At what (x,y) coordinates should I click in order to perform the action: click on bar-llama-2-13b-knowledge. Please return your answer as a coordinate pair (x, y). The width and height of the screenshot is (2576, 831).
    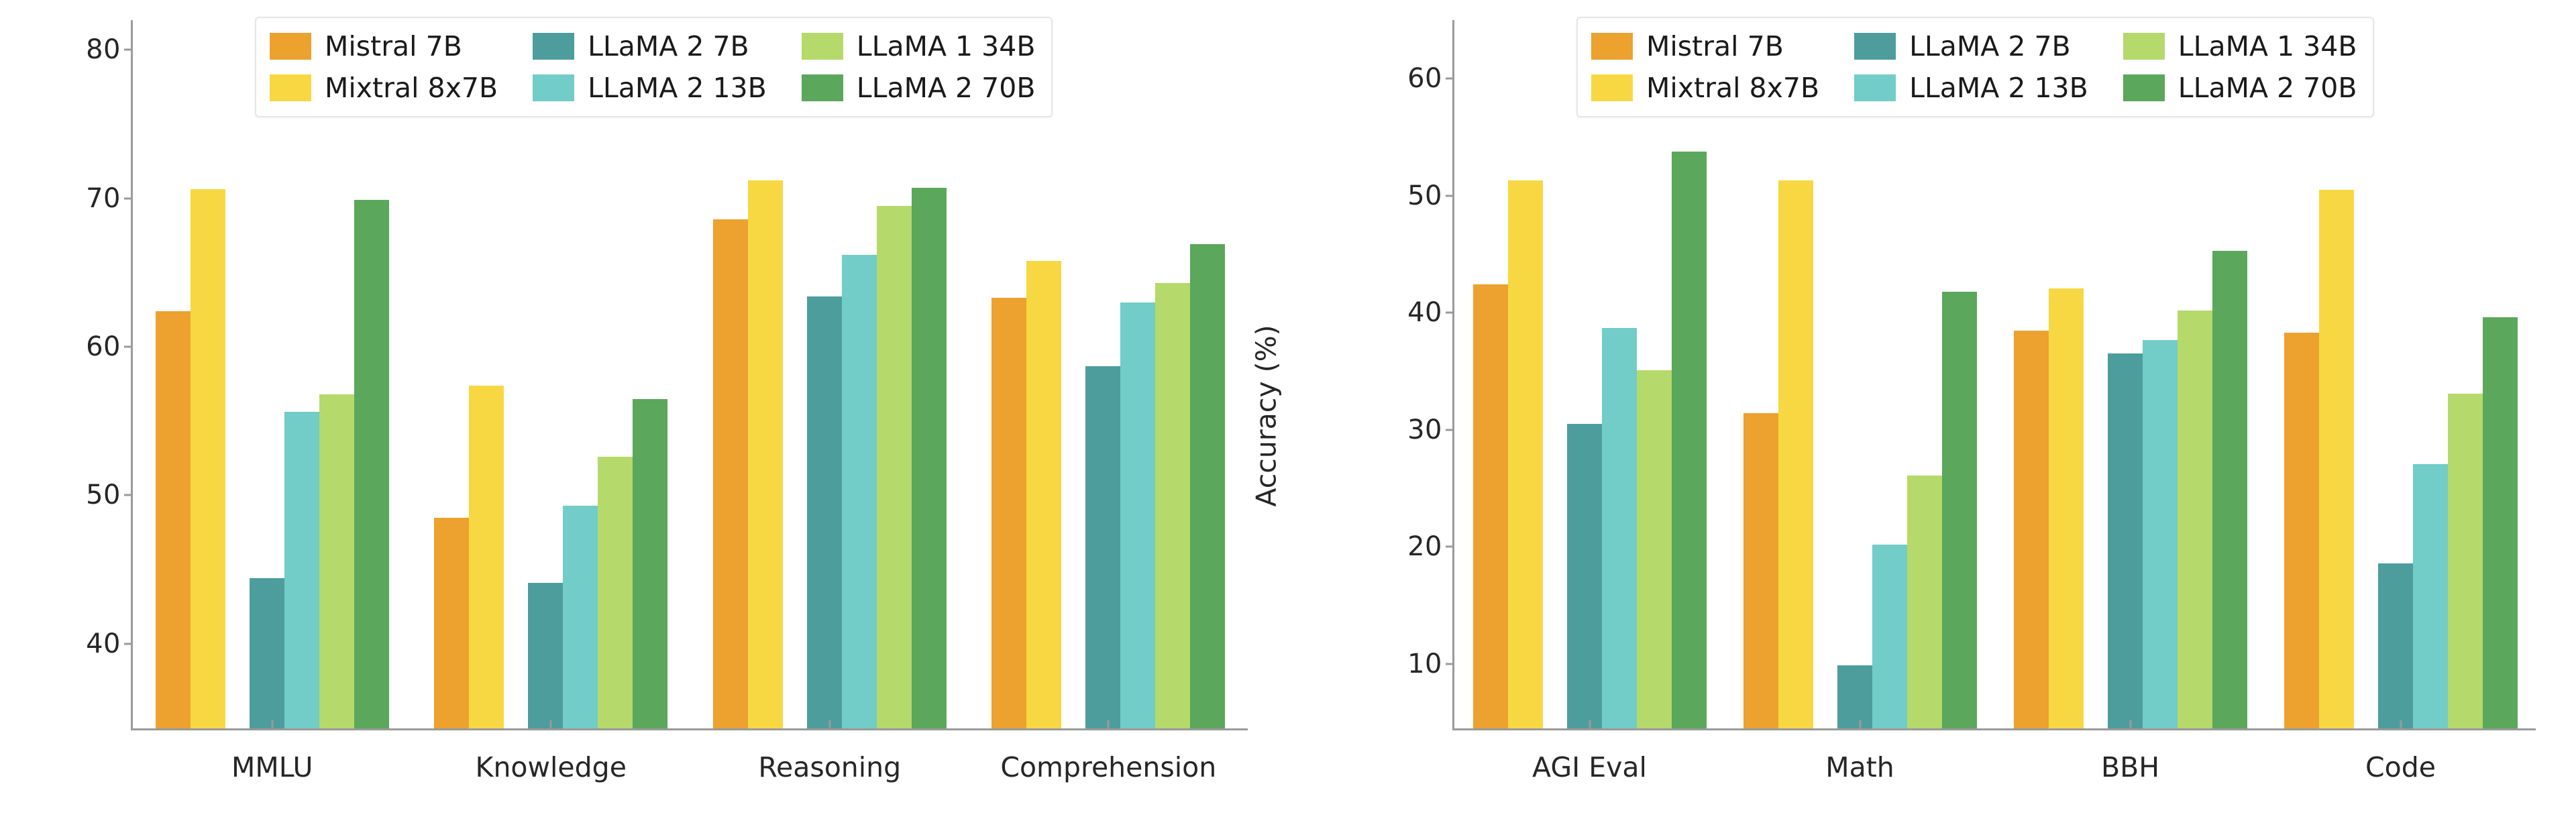
    Looking at the image, I should click on (580, 616).